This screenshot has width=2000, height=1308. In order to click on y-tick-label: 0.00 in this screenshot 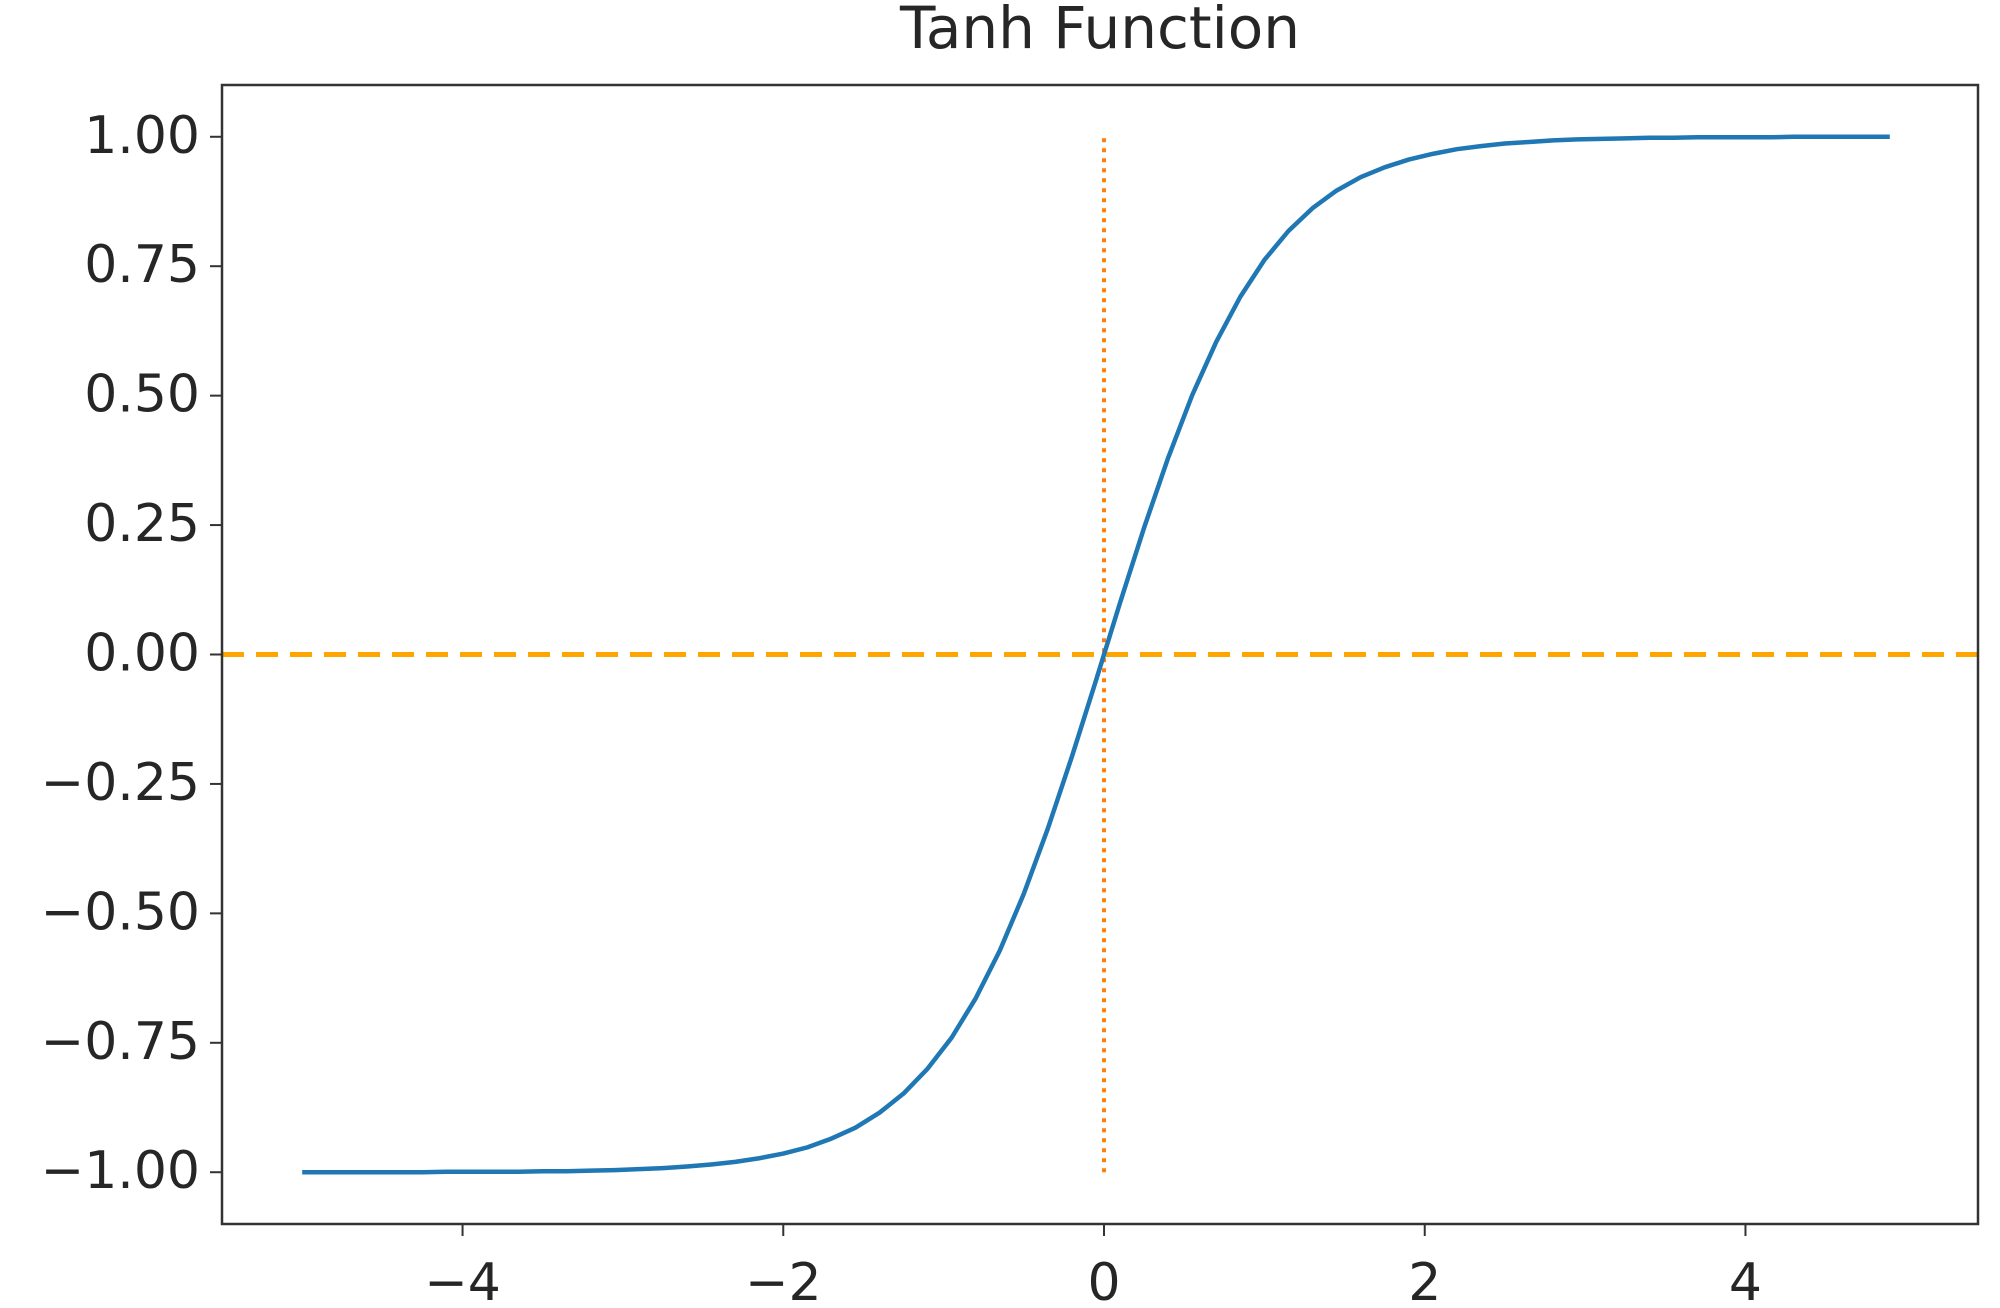, I will do `click(142, 654)`.